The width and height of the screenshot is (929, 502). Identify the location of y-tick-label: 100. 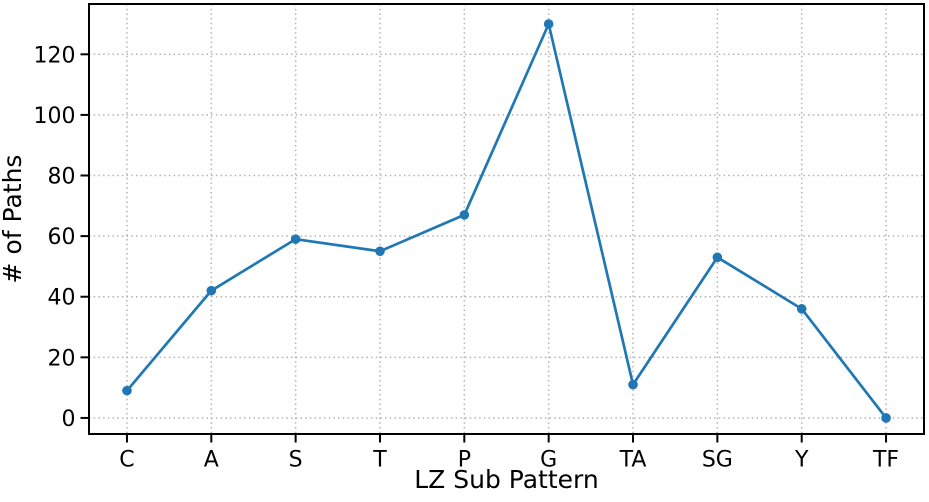
(55, 116).